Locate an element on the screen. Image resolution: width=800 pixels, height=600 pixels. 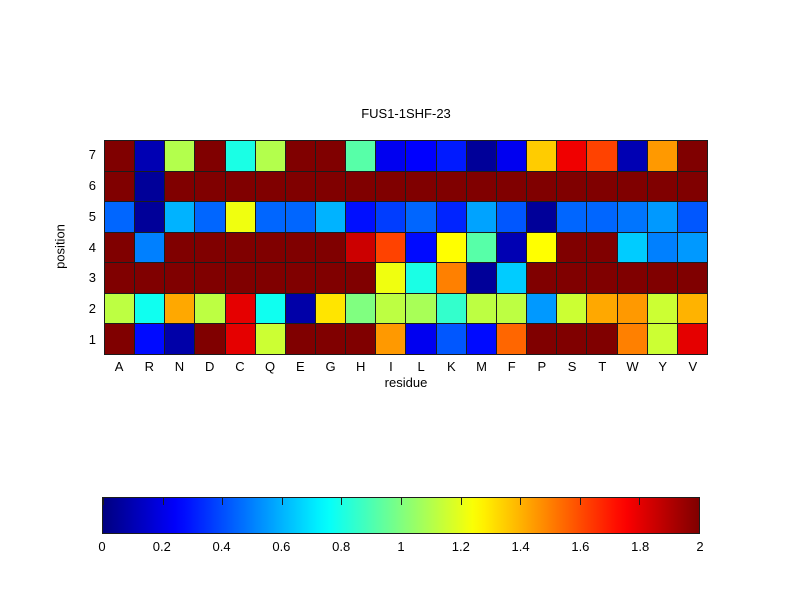
x-tick-label: F is located at coordinates (511, 366).